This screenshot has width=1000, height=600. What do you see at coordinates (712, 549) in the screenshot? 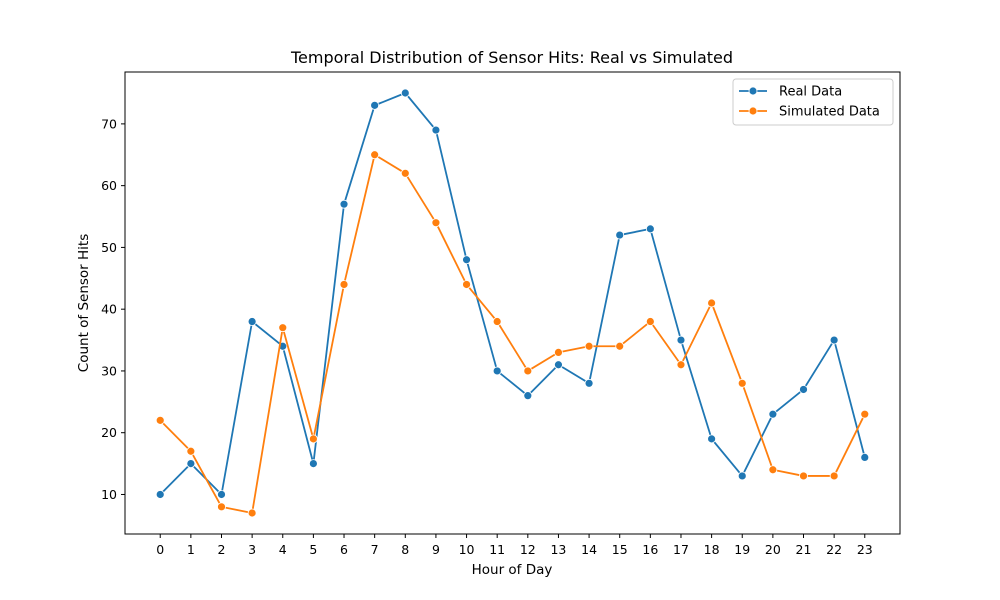
I see `x-tick-label: 18` at bounding box center [712, 549].